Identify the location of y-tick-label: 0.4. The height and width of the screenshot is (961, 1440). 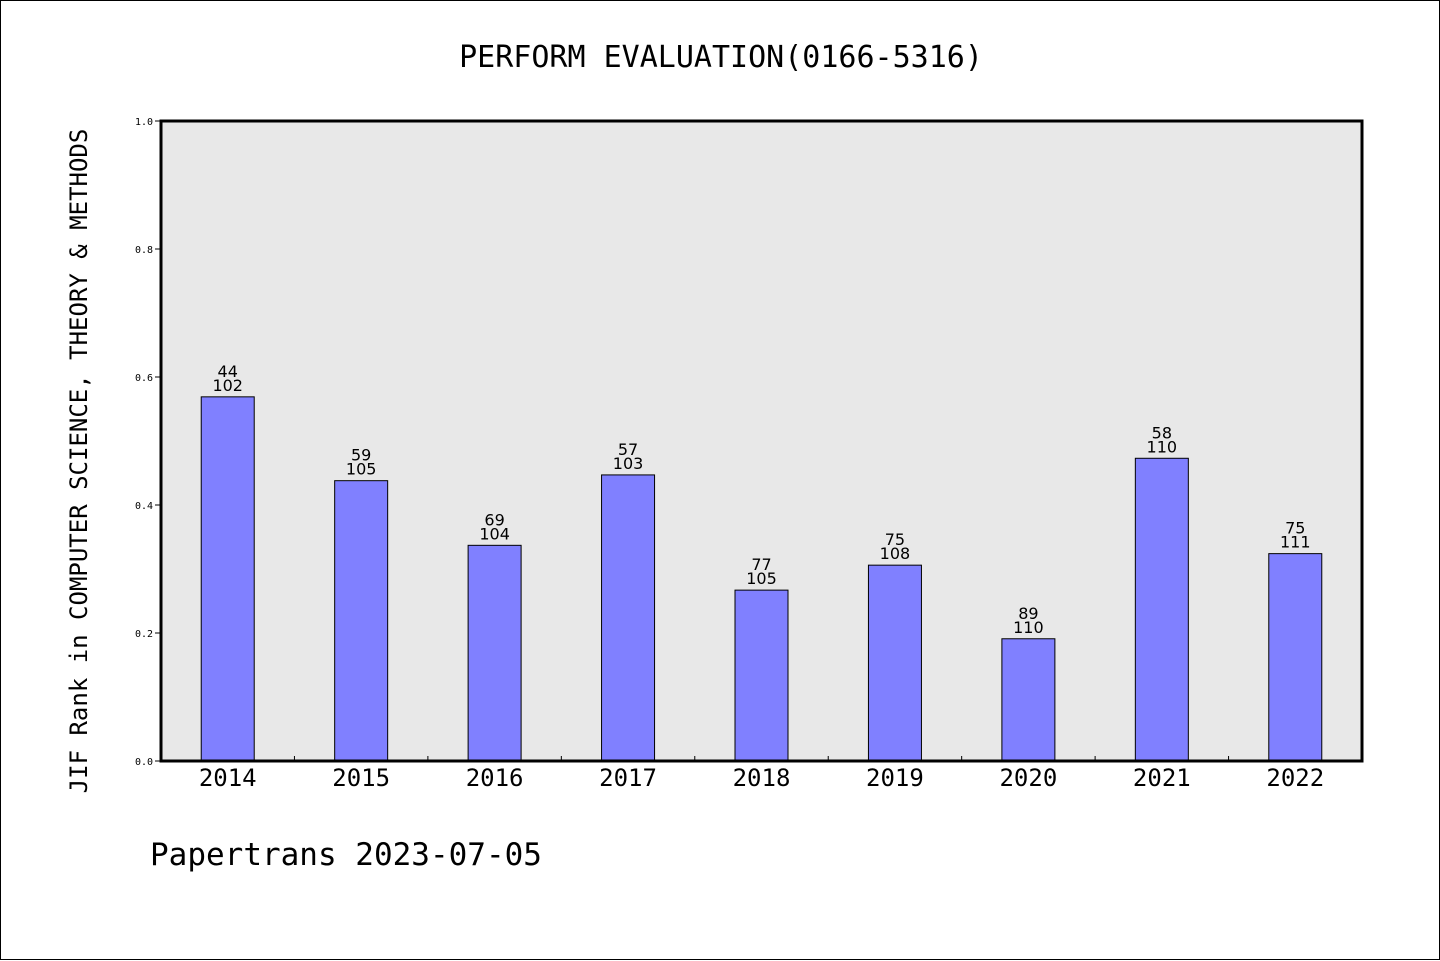
(144, 506).